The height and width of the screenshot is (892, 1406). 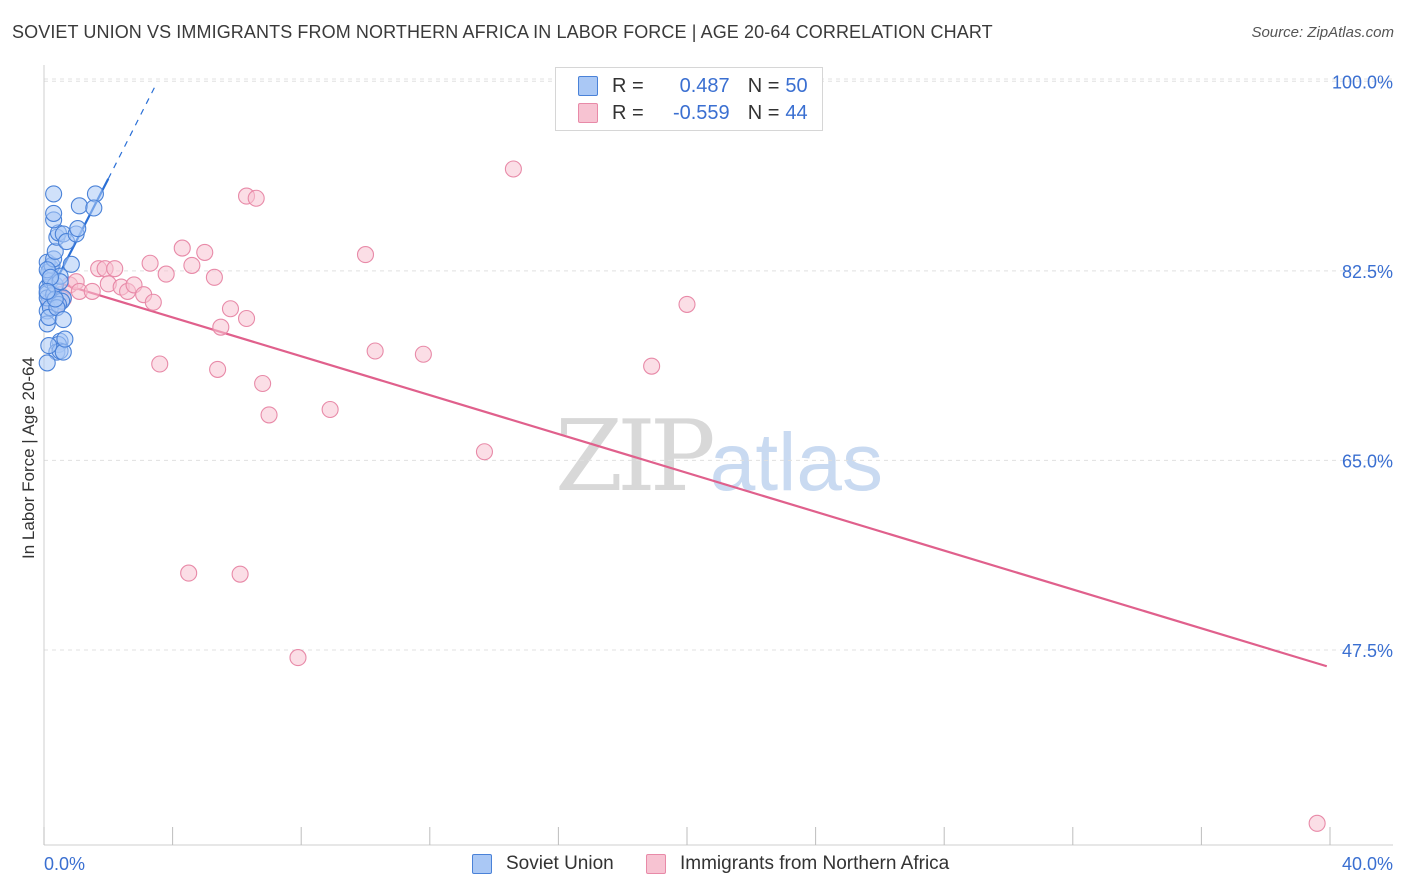 I want to click on legend-r-value: -0.559, so click(x=701, y=112).